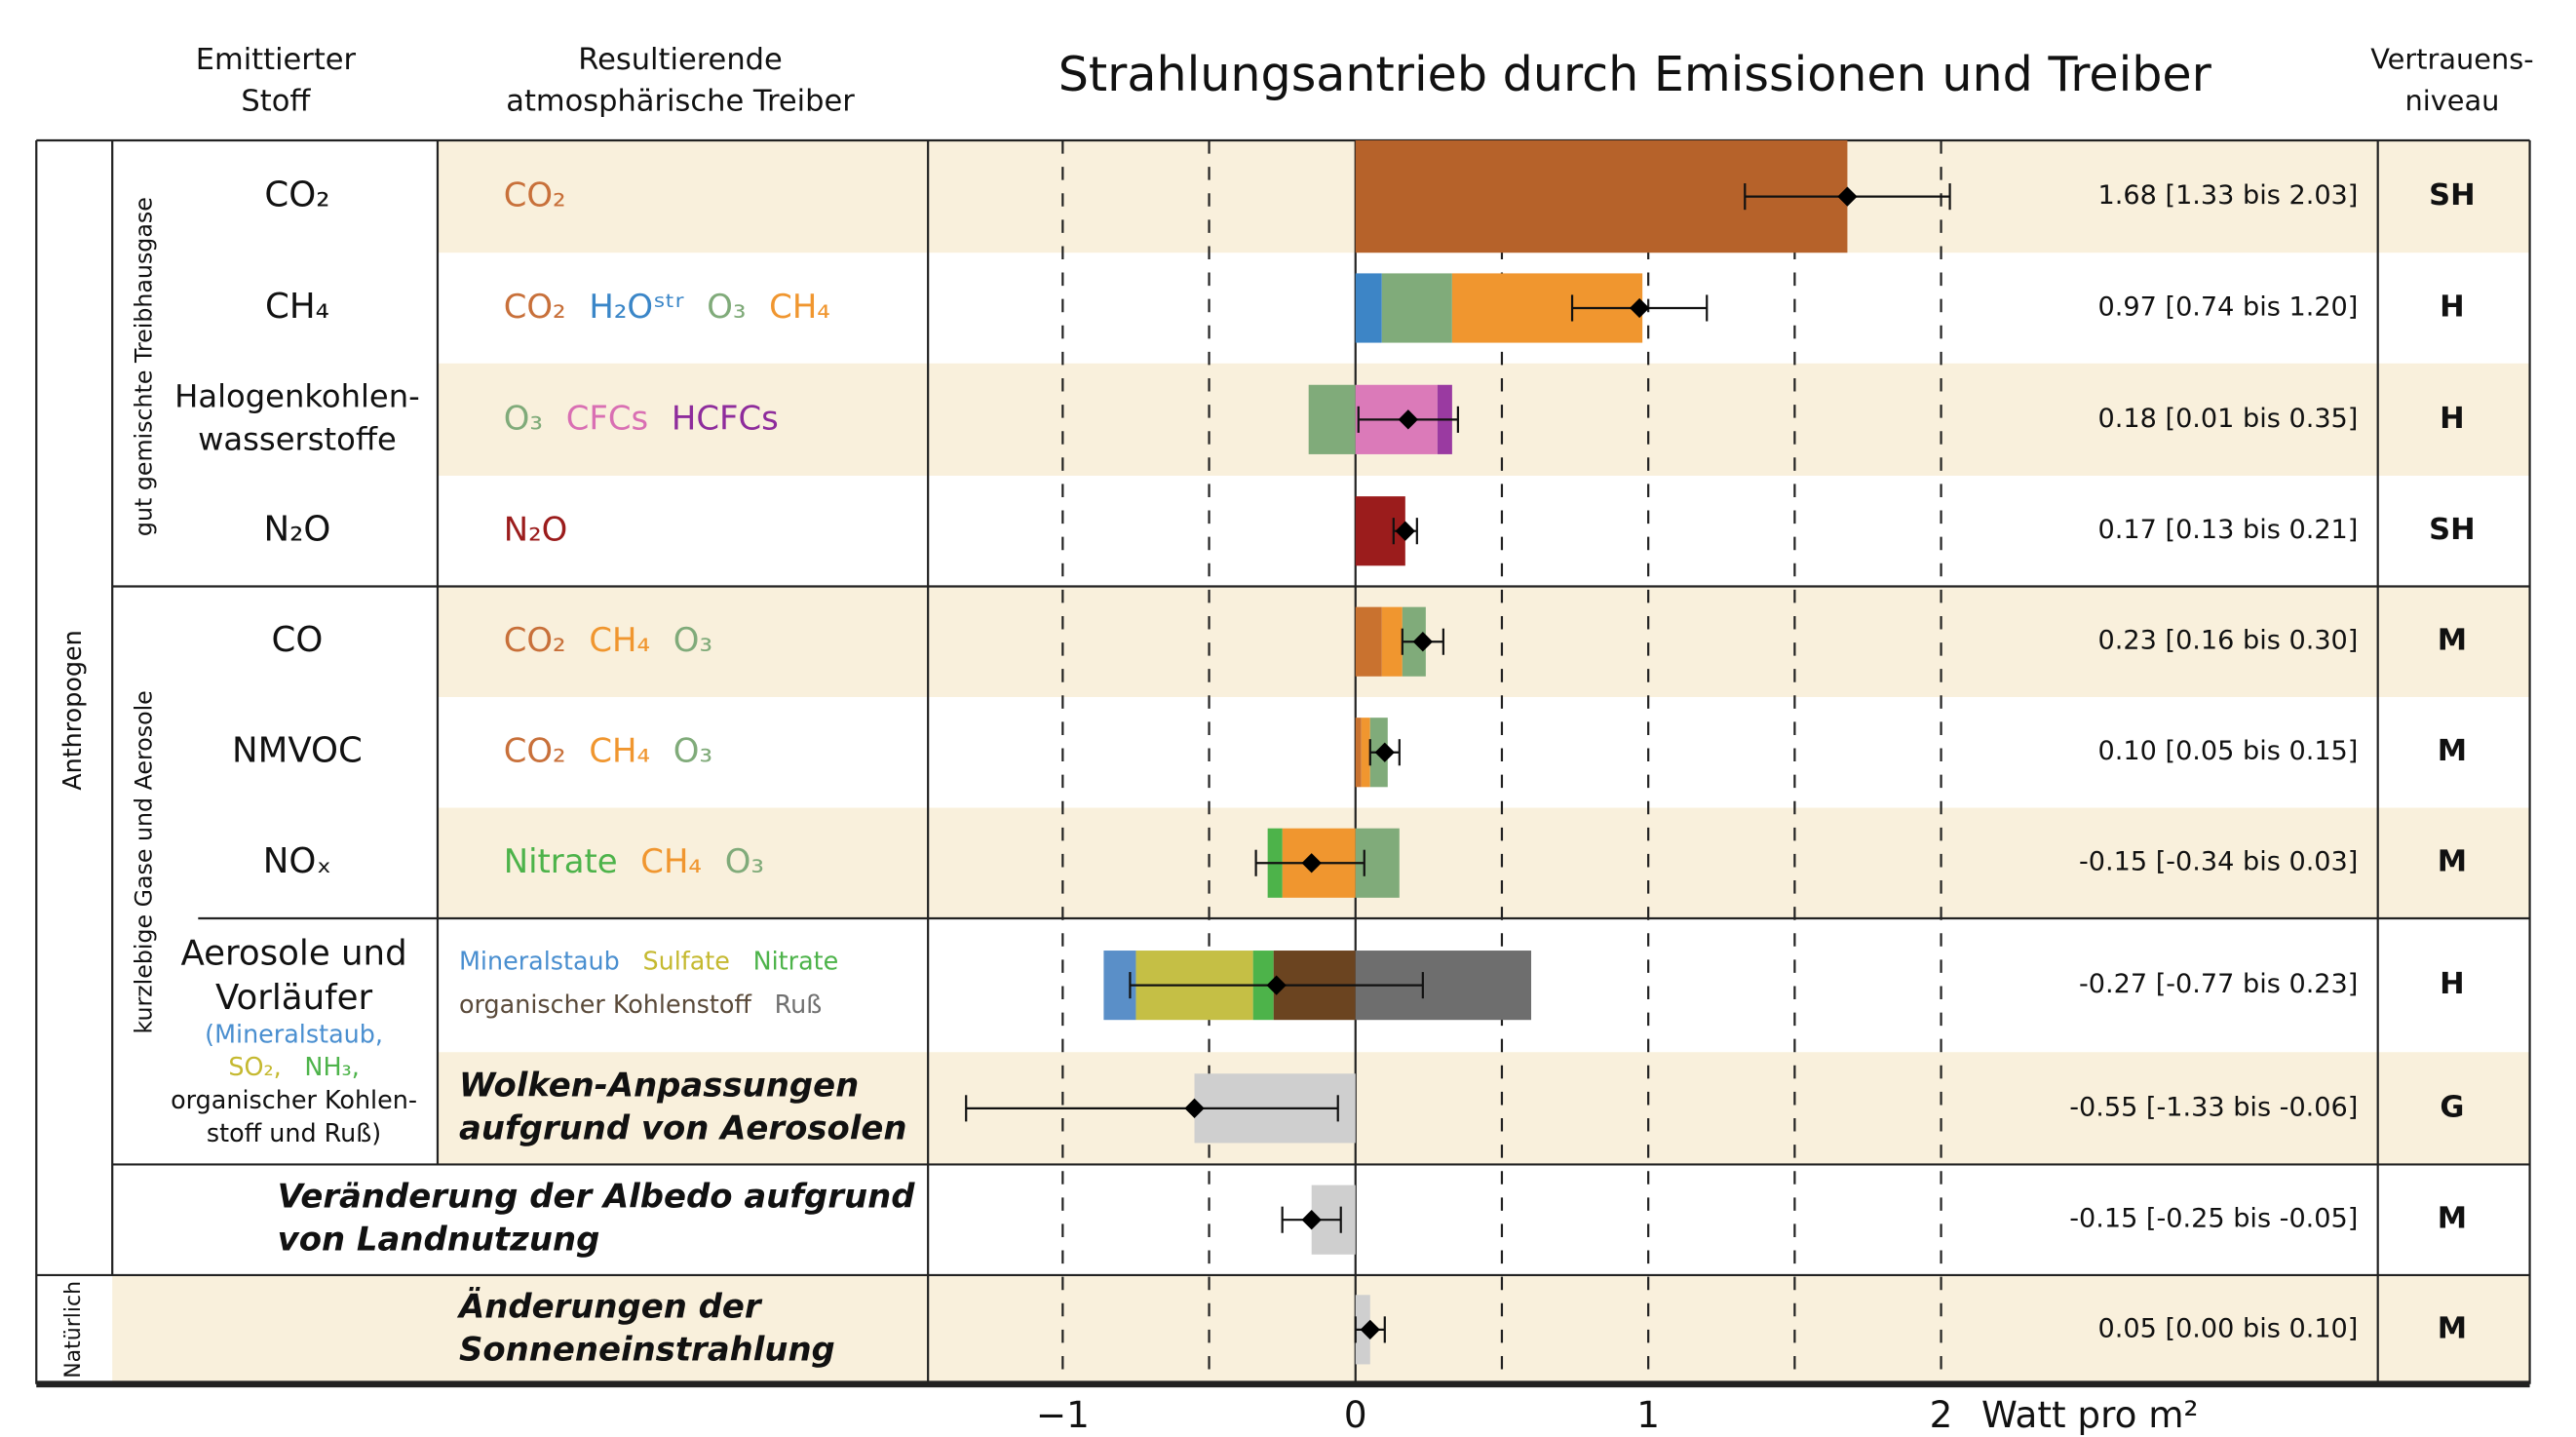  What do you see at coordinates (72, 710) in the screenshot?
I see `group-label: Anthropogen` at bounding box center [72, 710].